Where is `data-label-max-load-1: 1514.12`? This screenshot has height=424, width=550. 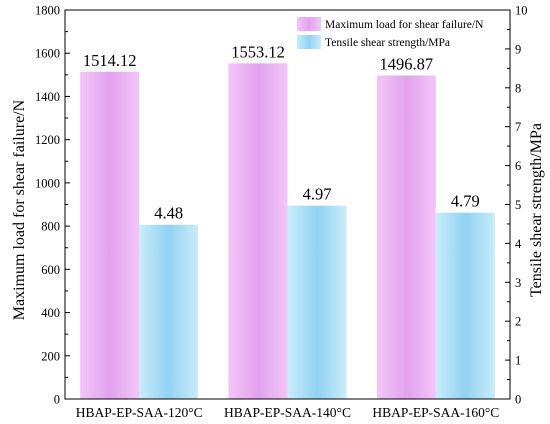 data-label-max-load-1: 1514.12 is located at coordinates (110, 60).